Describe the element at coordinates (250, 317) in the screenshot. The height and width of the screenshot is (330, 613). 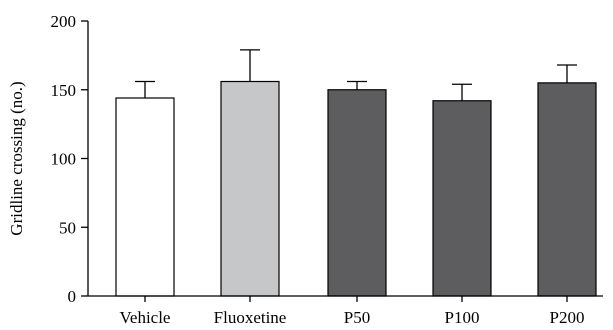
I see `x-tick-label: Fluoxetine` at that location.